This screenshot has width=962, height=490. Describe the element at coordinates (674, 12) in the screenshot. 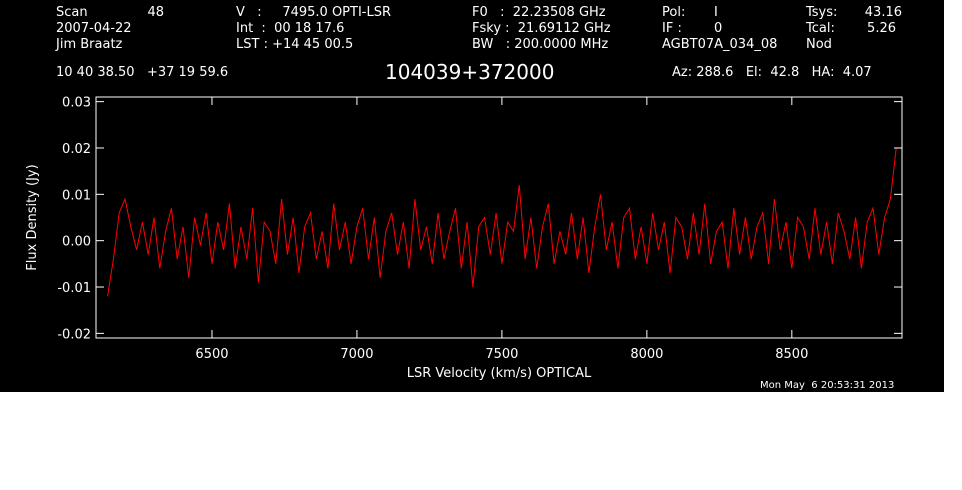

I see `pol-label: Pol:` at that location.